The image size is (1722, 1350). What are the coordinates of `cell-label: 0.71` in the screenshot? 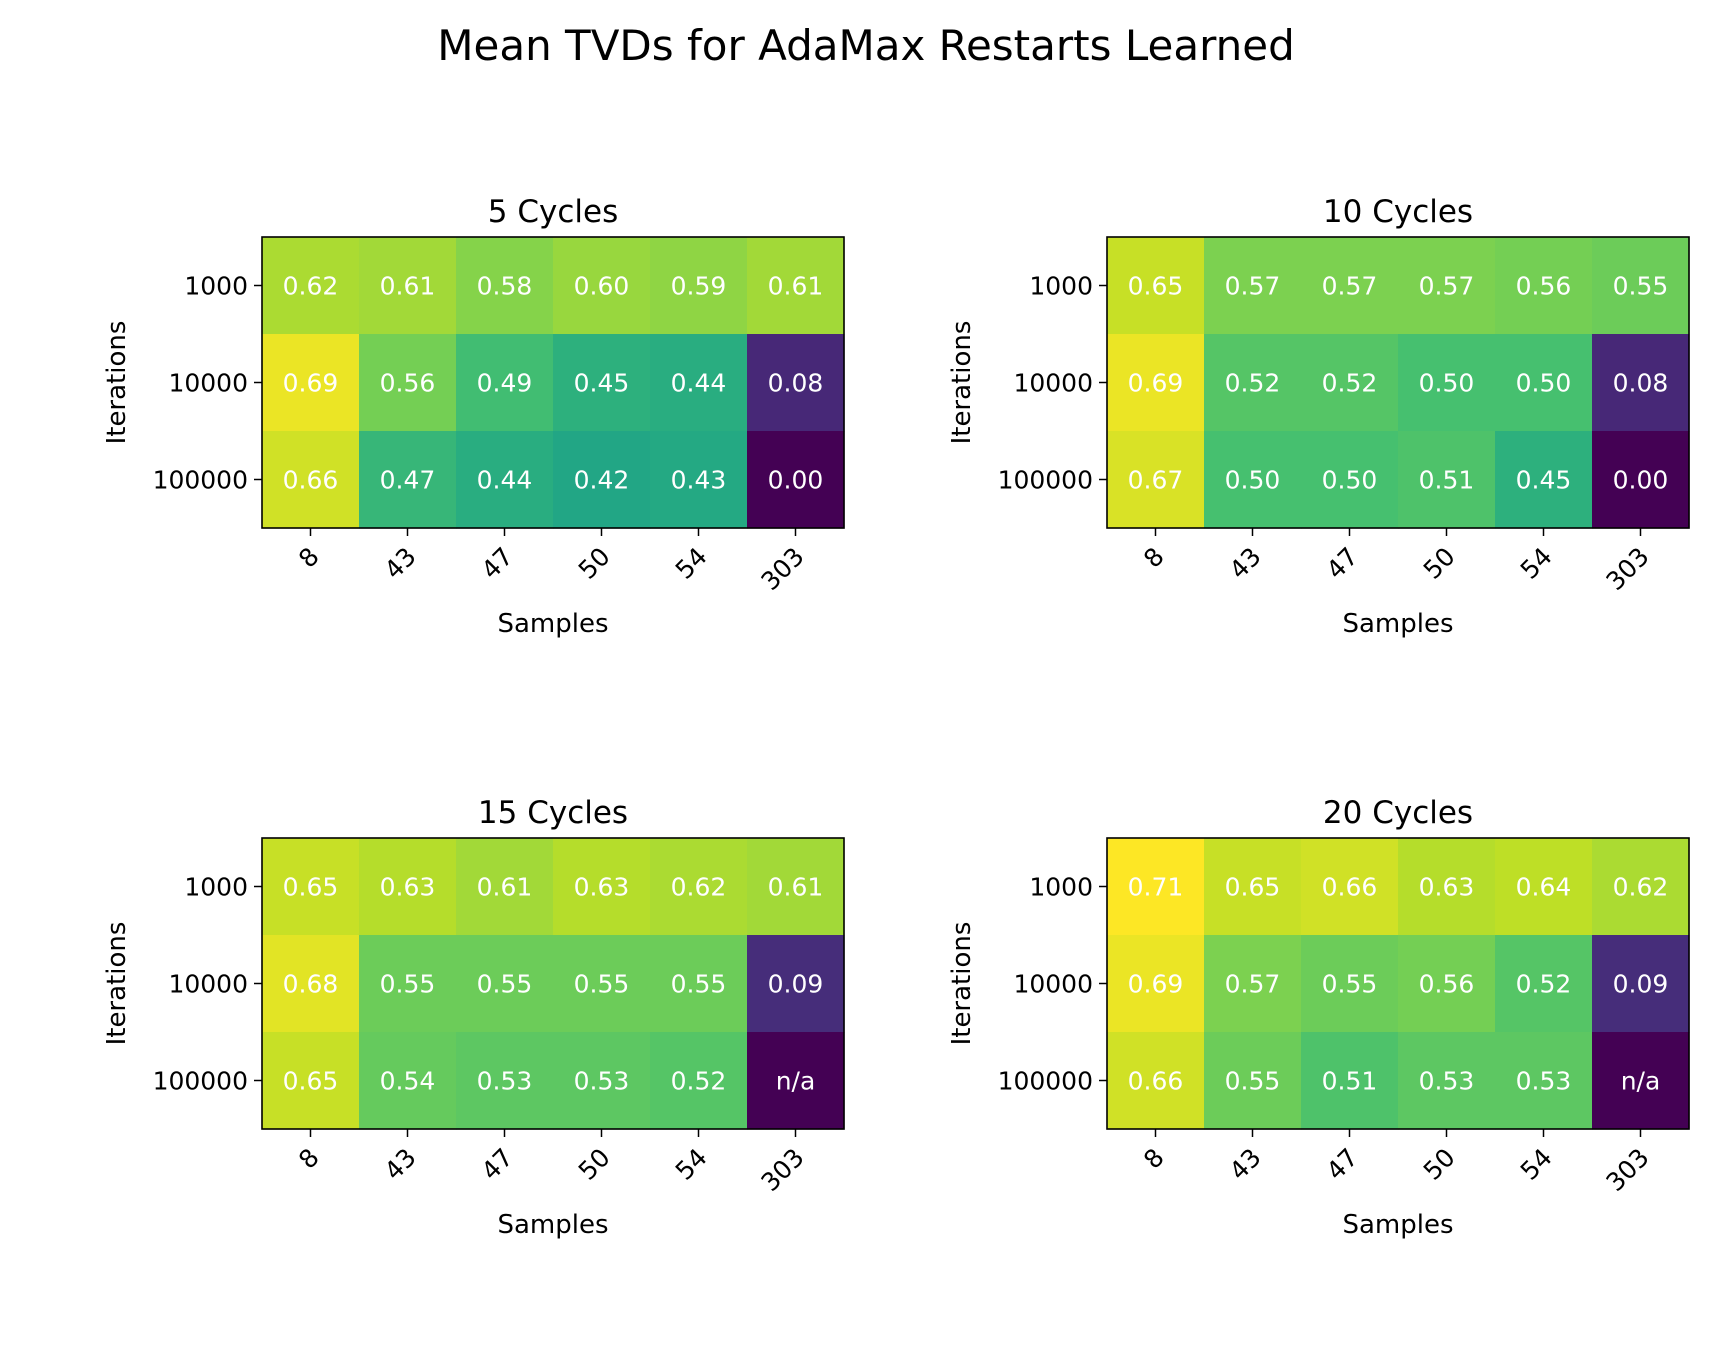 It's located at (1156, 887).